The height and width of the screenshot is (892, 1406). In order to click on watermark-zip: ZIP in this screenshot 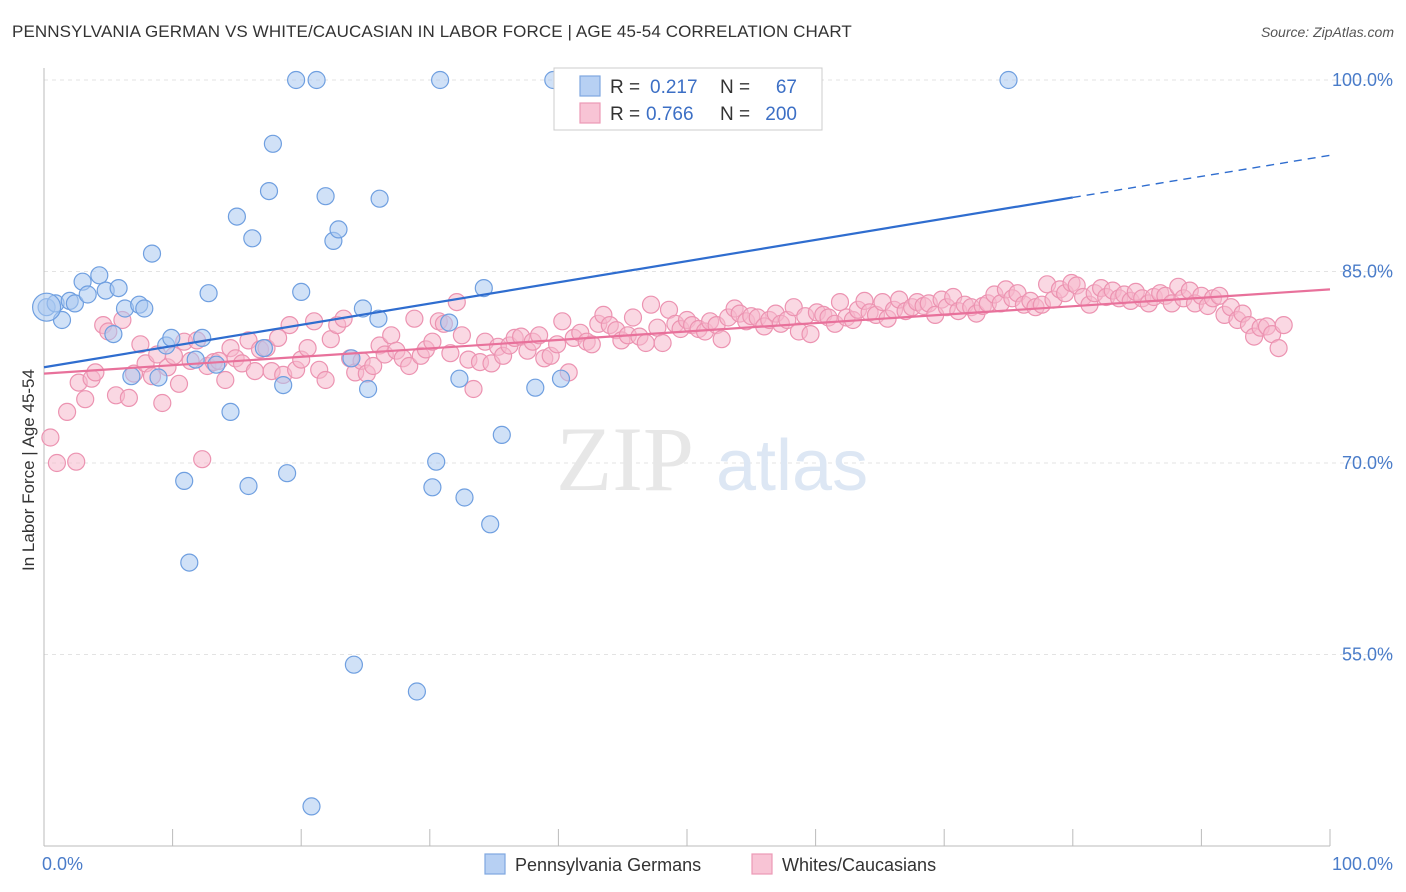, I will do `click(625, 459)`.